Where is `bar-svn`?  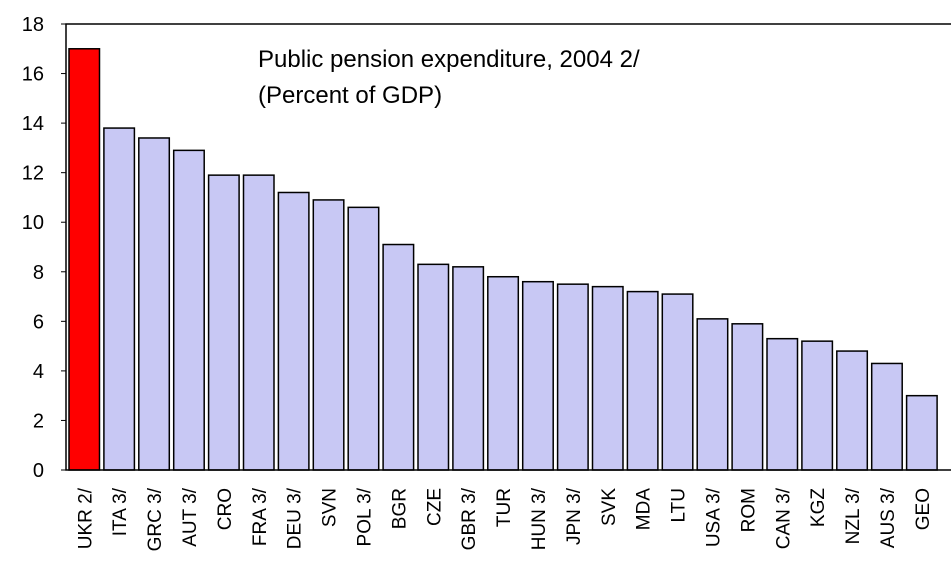 bar-svn is located at coordinates (328, 335).